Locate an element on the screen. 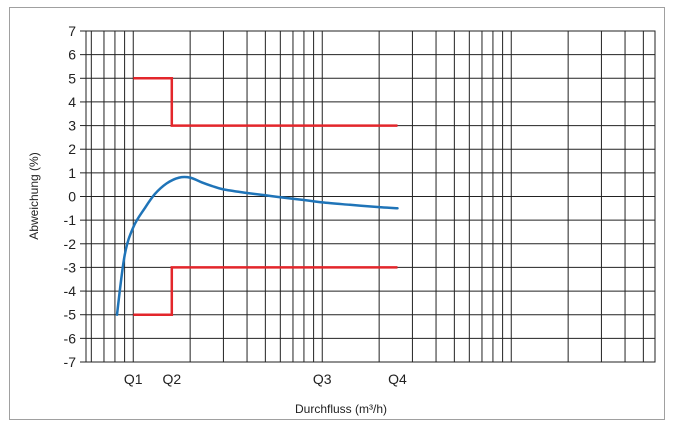 The height and width of the screenshot is (427, 675). y-tick-label: 6 is located at coordinates (72, 55).